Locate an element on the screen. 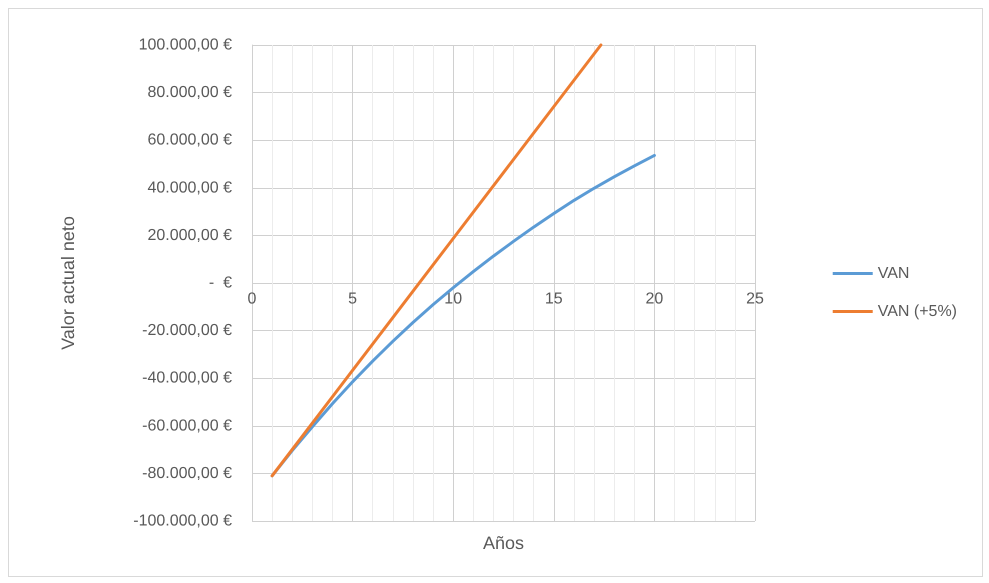 The image size is (989, 583). x-axis-title: Años is located at coordinates (503, 543).